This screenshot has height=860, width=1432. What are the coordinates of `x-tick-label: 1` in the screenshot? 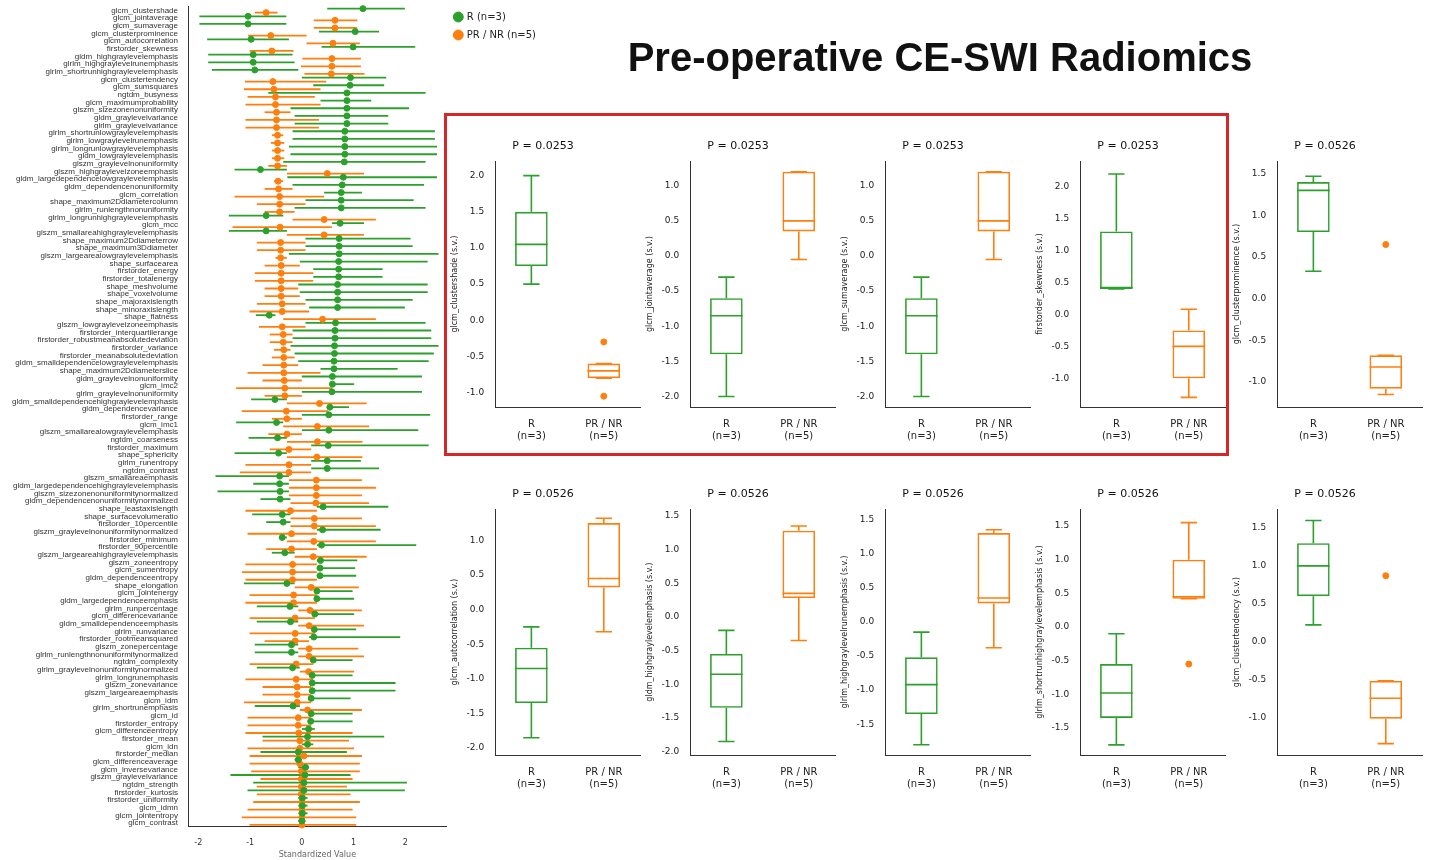 It's located at (354, 842).